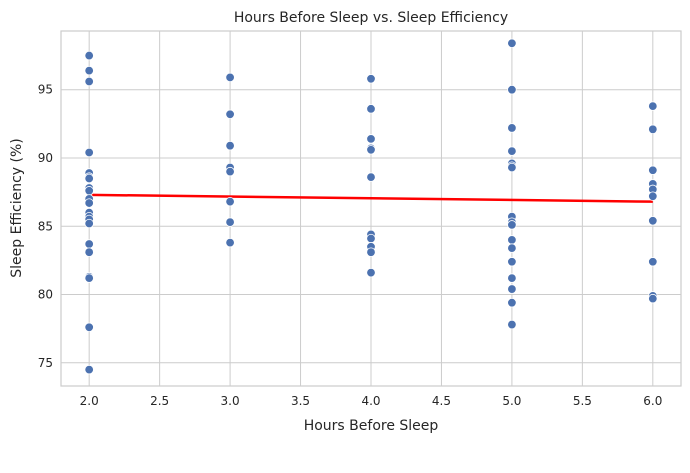 Image resolution: width=690 pixels, height=473 pixels. Describe the element at coordinates (230, 401) in the screenshot. I see `x-tick-label: 3.0` at that location.